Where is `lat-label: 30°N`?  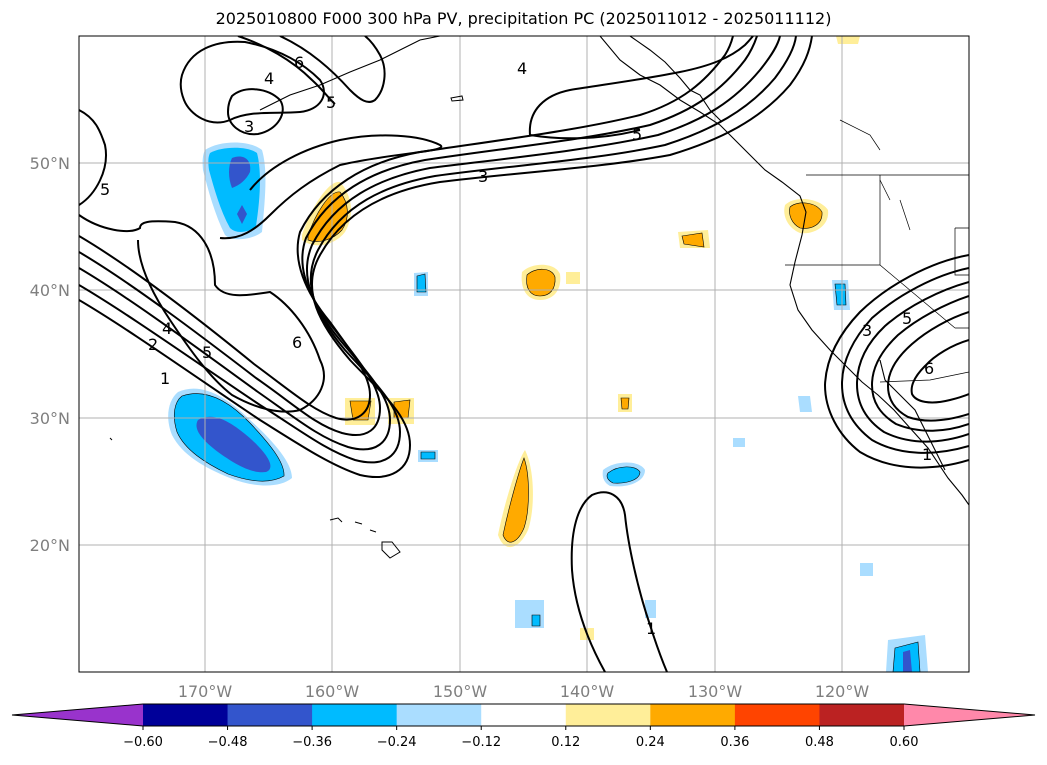 lat-label: 30°N is located at coordinates (50, 418).